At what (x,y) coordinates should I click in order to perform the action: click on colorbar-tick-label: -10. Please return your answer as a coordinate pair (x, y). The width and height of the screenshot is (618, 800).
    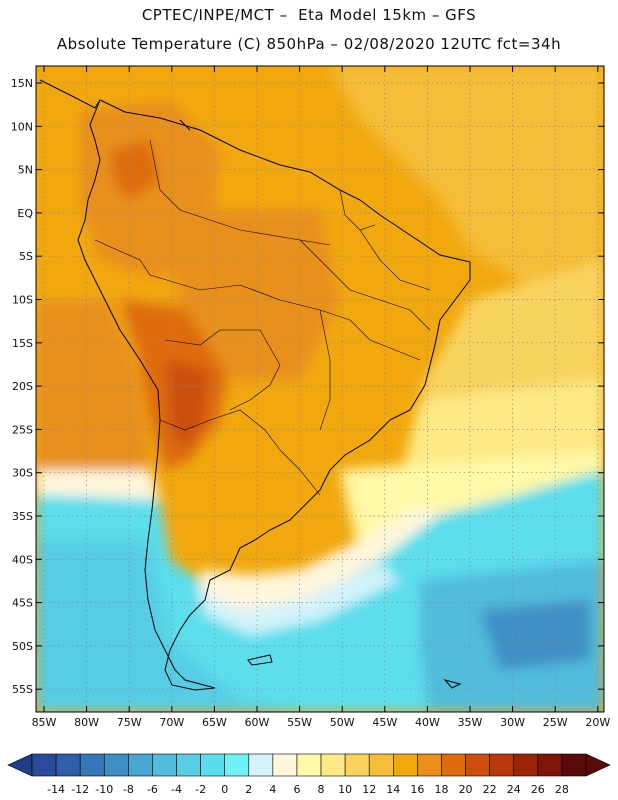
    Looking at the image, I should click on (104, 789).